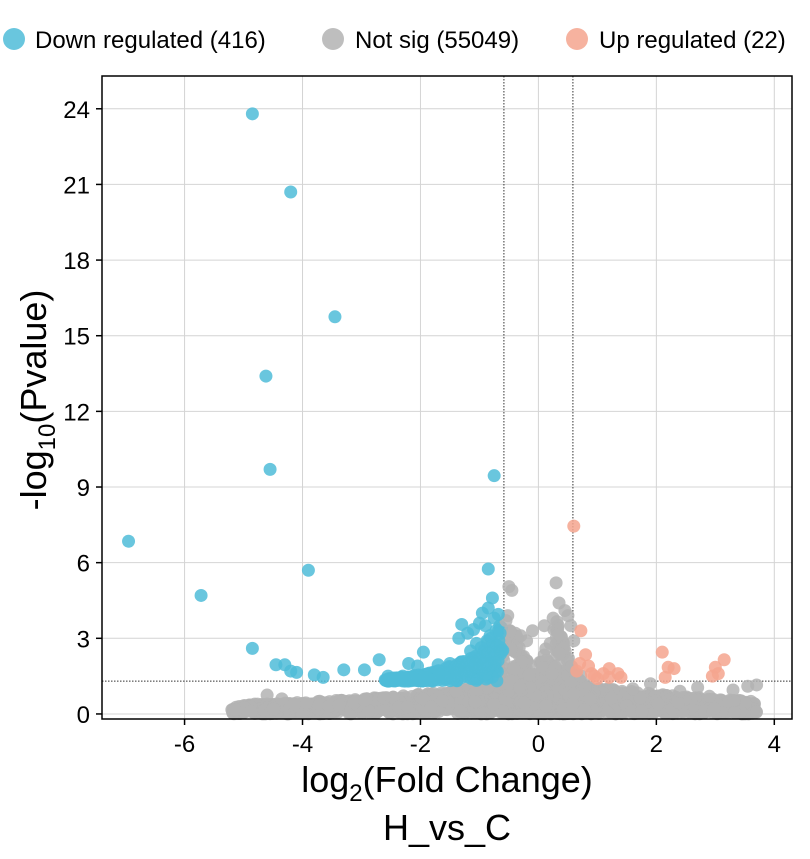 Image resolution: width=810 pixels, height=859 pixels. Describe the element at coordinates (184, 744) in the screenshot. I see `x-tick-label: -6` at that location.